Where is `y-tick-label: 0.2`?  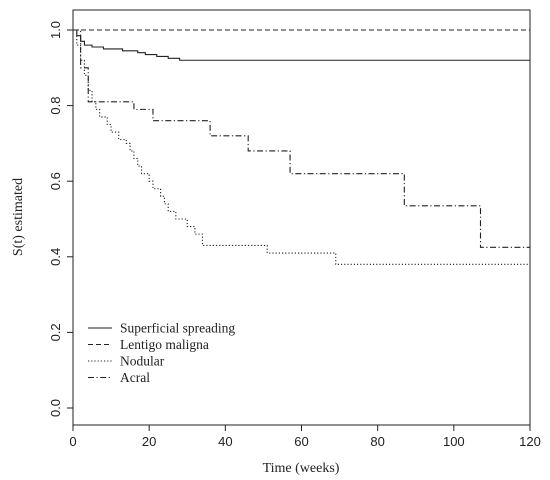
y-tick-label: 0.2 is located at coordinates (55, 332).